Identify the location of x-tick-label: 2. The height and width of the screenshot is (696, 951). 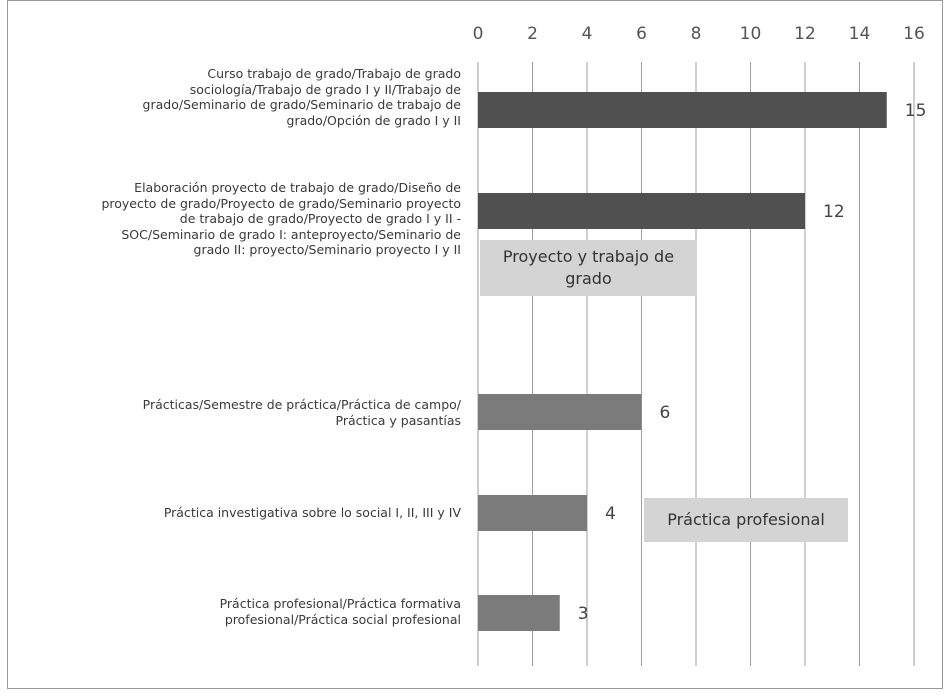
(532, 34).